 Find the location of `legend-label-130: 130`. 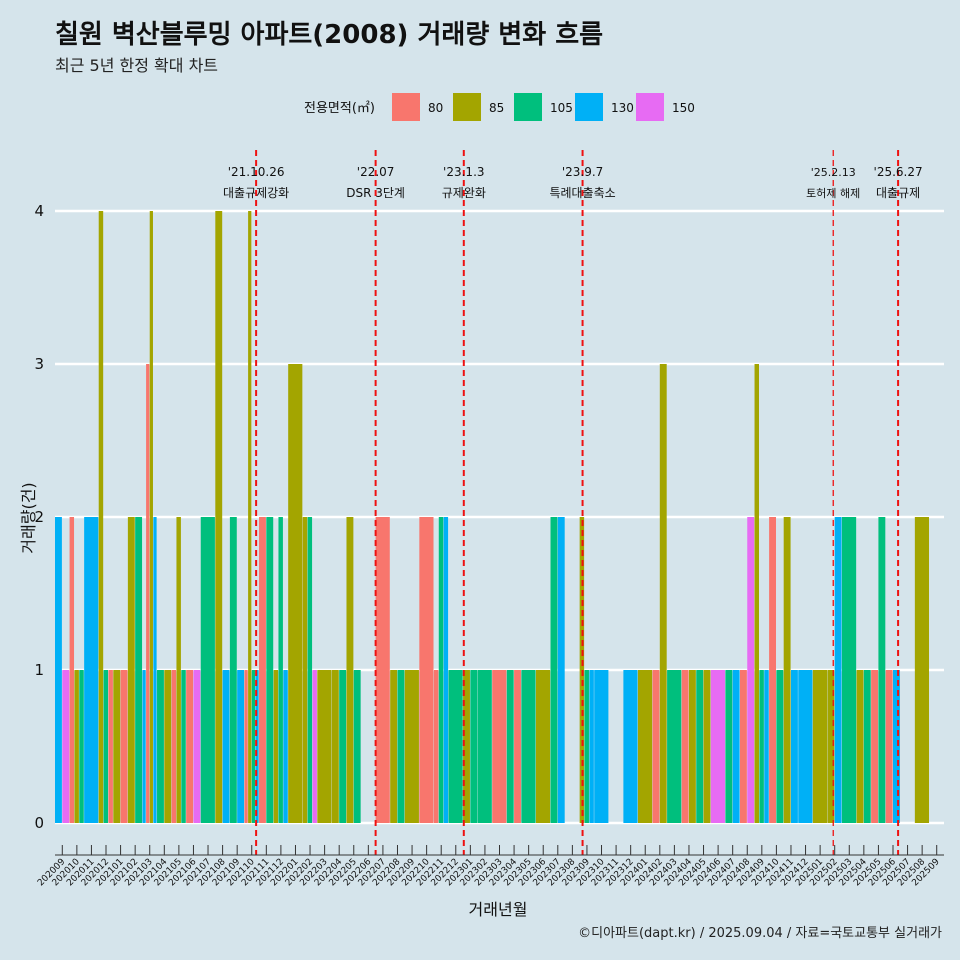

legend-label-130: 130 is located at coordinates (622, 108).